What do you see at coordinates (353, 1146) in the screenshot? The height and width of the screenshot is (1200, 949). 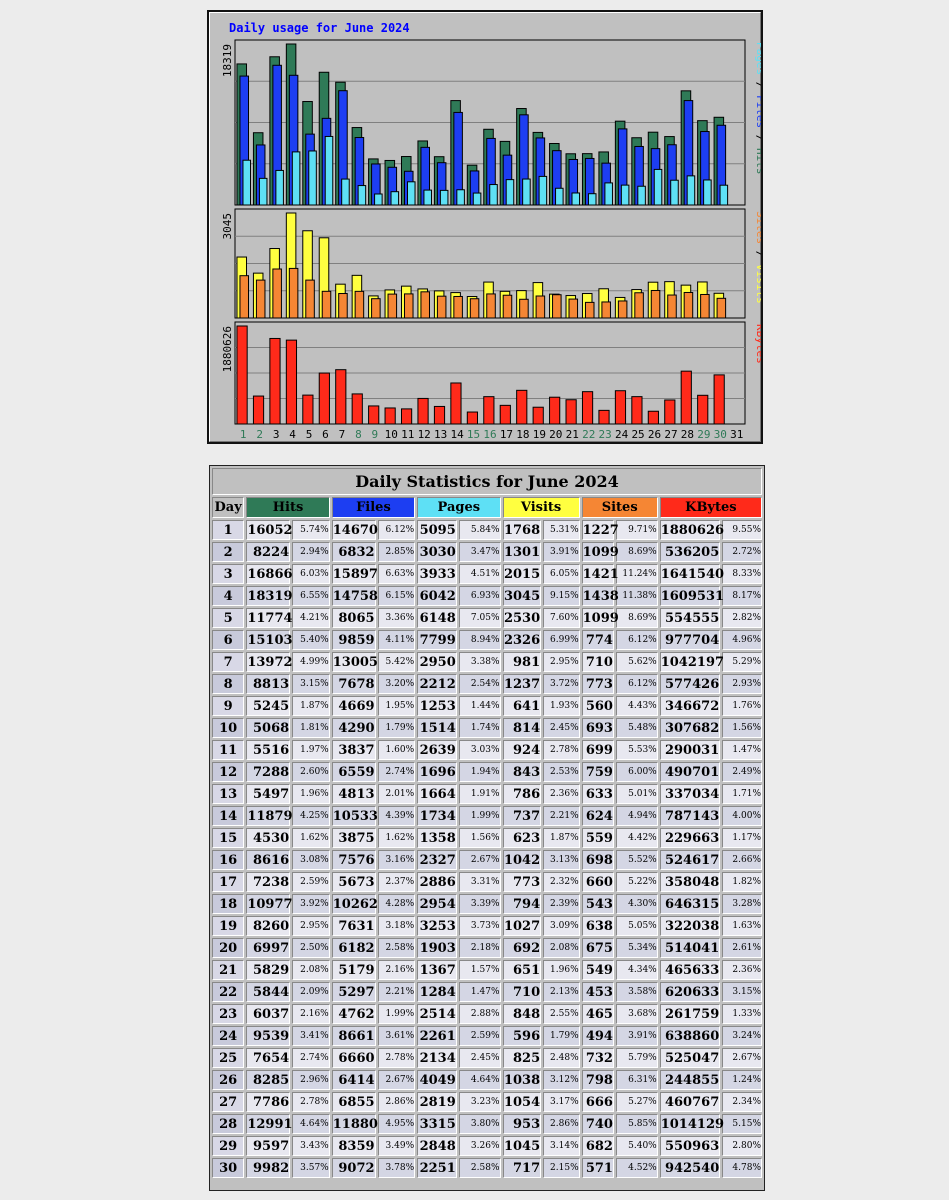 I see `cell-files: 8359` at bounding box center [353, 1146].